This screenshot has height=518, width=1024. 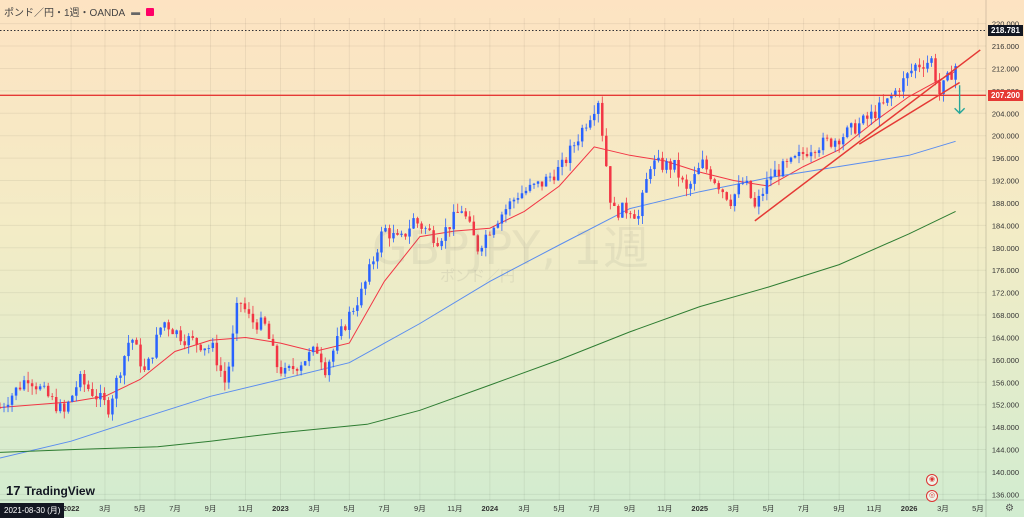 I want to click on y-tick-label: 136.000, so click(x=1005, y=494).